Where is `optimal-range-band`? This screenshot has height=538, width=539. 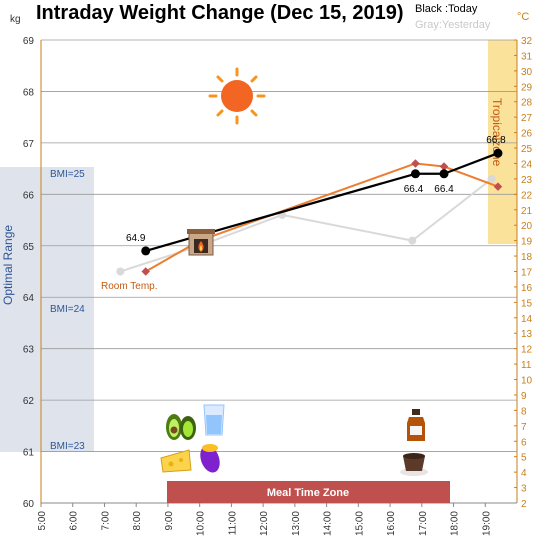
optimal-range-band is located at coordinates (47, 309).